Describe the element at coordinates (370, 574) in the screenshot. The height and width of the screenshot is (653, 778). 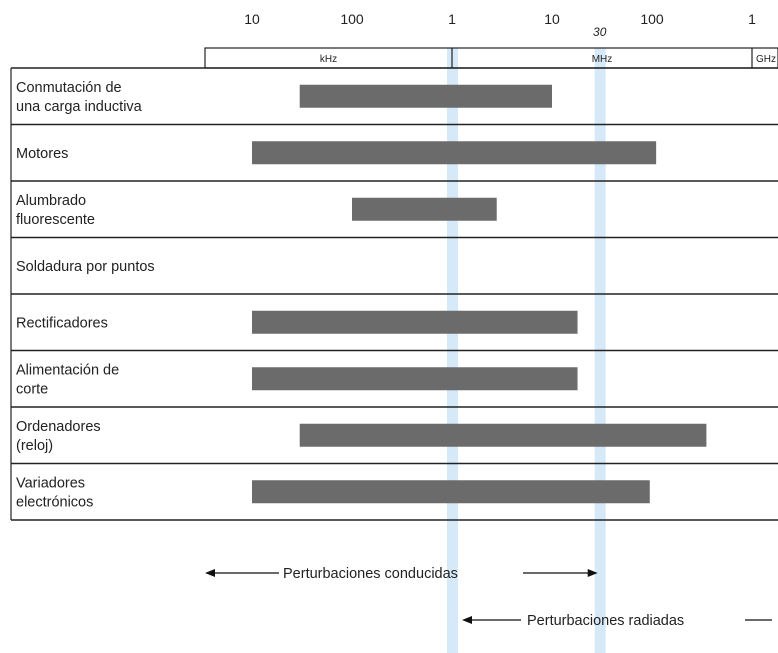
I see `annotation-conducted: Perturbaciones conducidas` at that location.